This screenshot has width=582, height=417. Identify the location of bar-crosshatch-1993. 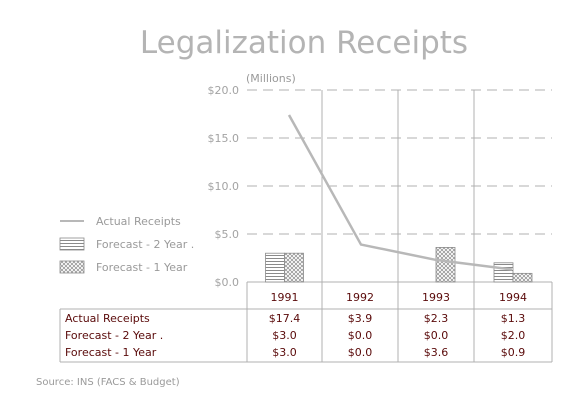
(445, 265).